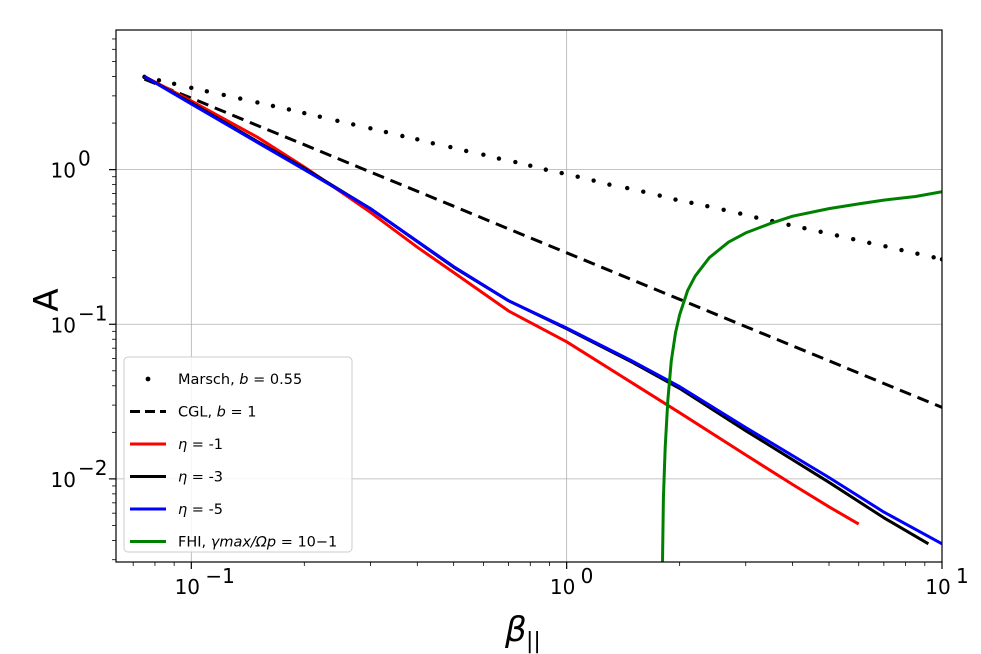 The image size is (981, 654). What do you see at coordinates (200, 510) in the screenshot?
I see `legend-entry: η = -5` at bounding box center [200, 510].